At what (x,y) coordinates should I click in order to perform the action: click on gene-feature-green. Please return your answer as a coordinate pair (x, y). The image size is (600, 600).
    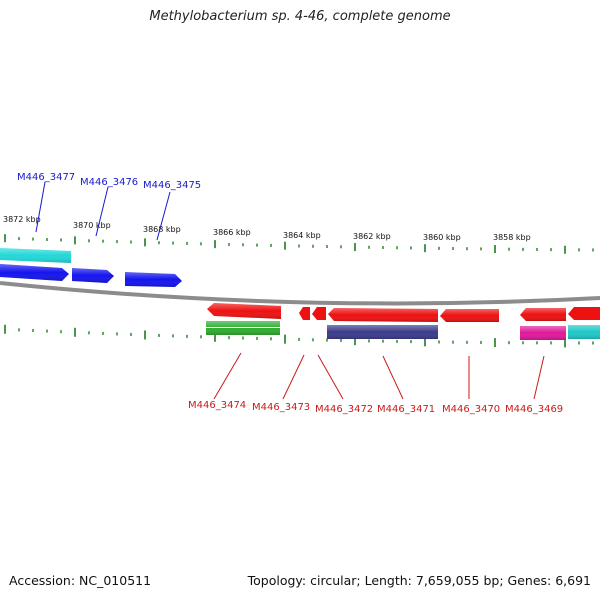
    Looking at the image, I should click on (243, 328).